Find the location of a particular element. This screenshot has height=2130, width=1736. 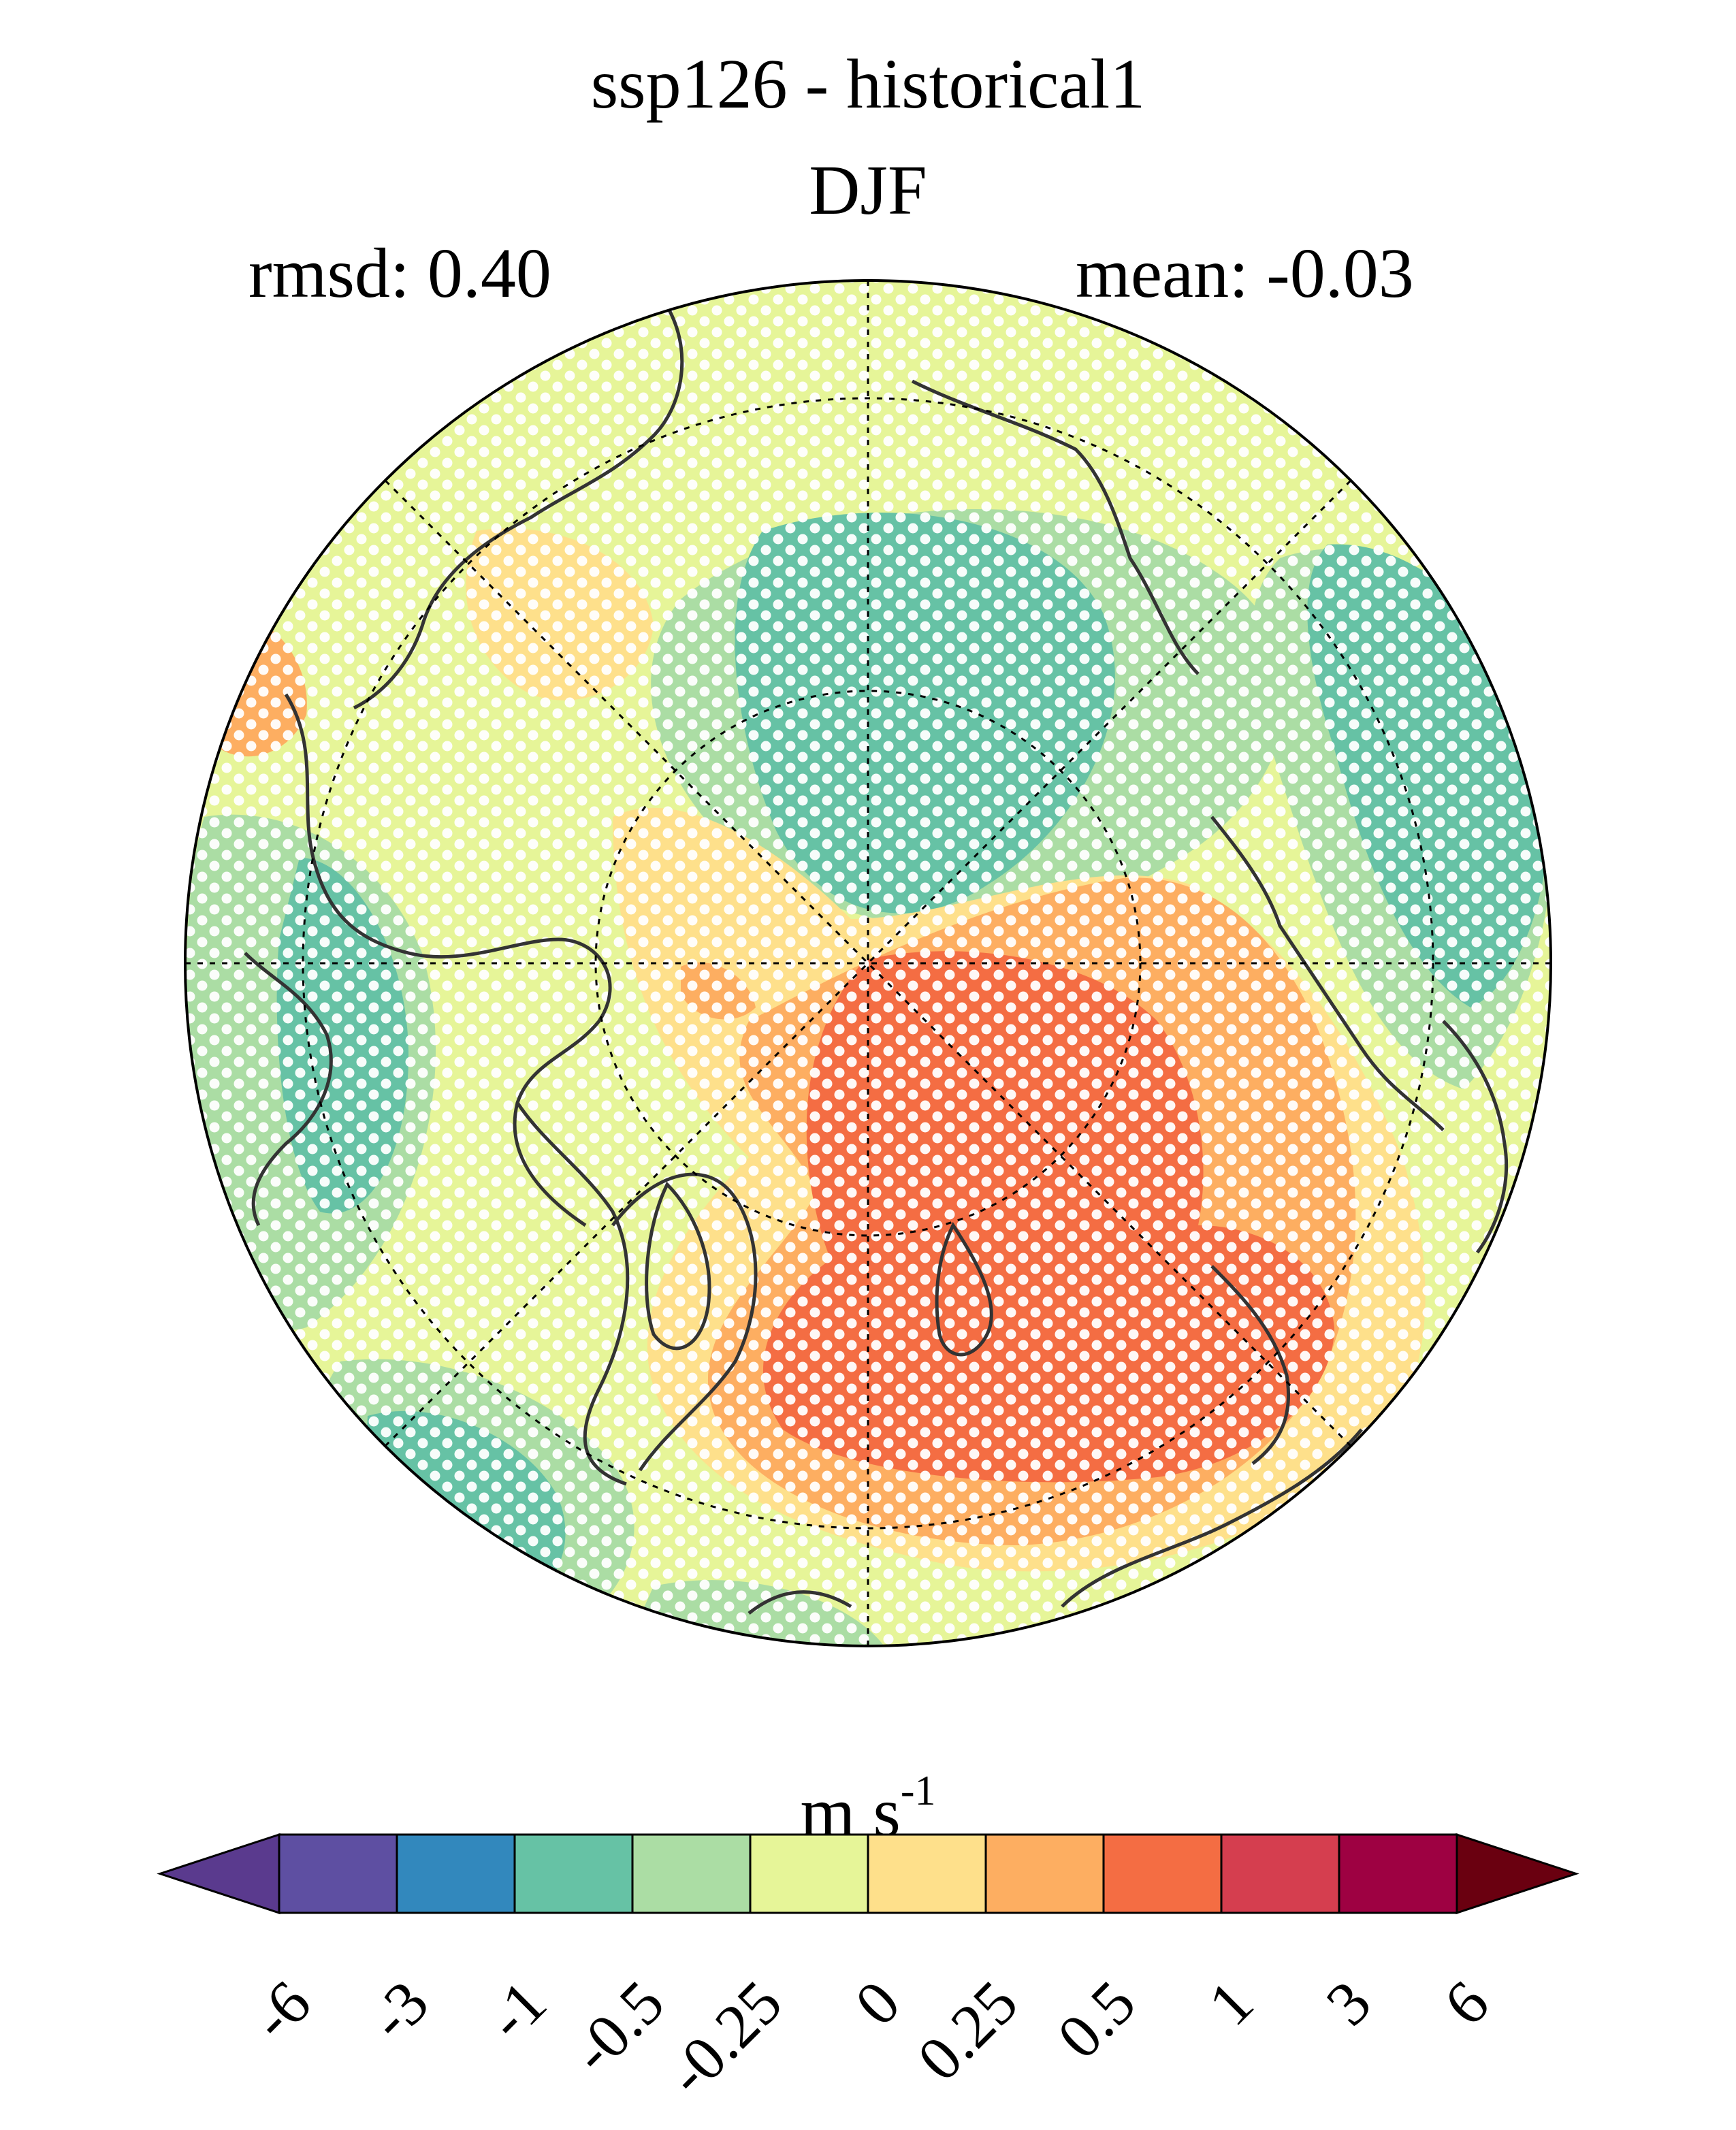

coast-greenland-south is located at coordinates (684, 1322).